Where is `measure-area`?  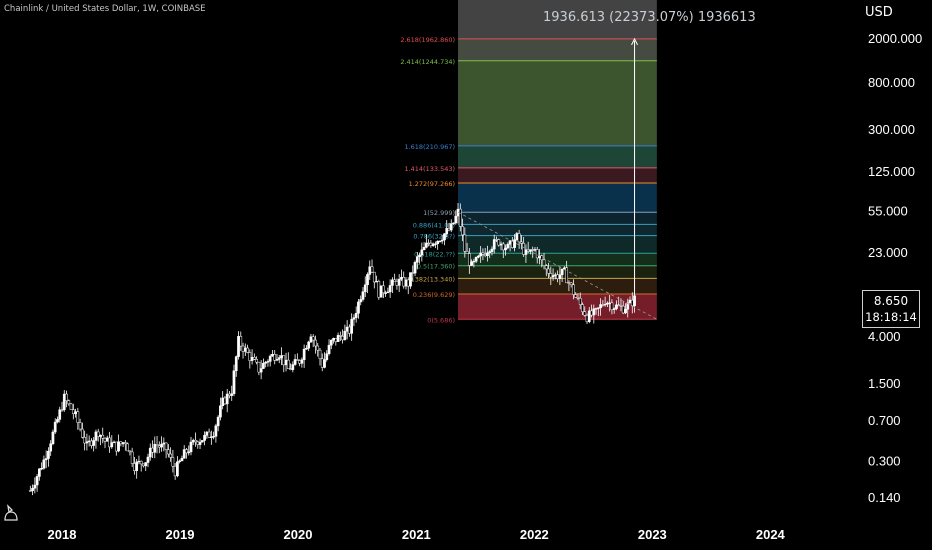 measure-area is located at coordinates (557, 19).